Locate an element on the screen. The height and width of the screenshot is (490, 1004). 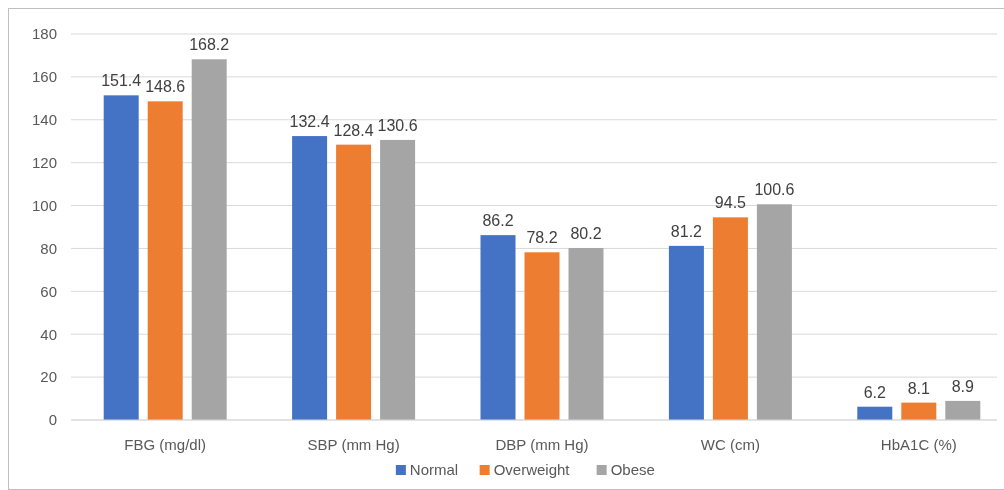
x-tick-label: WC (cm) is located at coordinates (730, 444).